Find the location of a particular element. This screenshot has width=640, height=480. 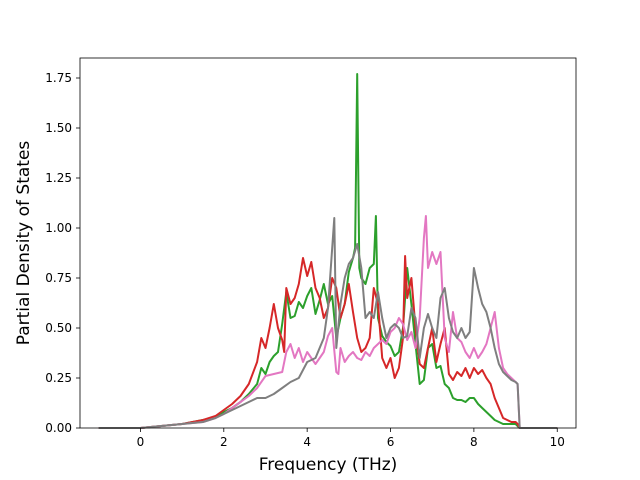

y-tick-label: 1.75 is located at coordinates (58, 78).